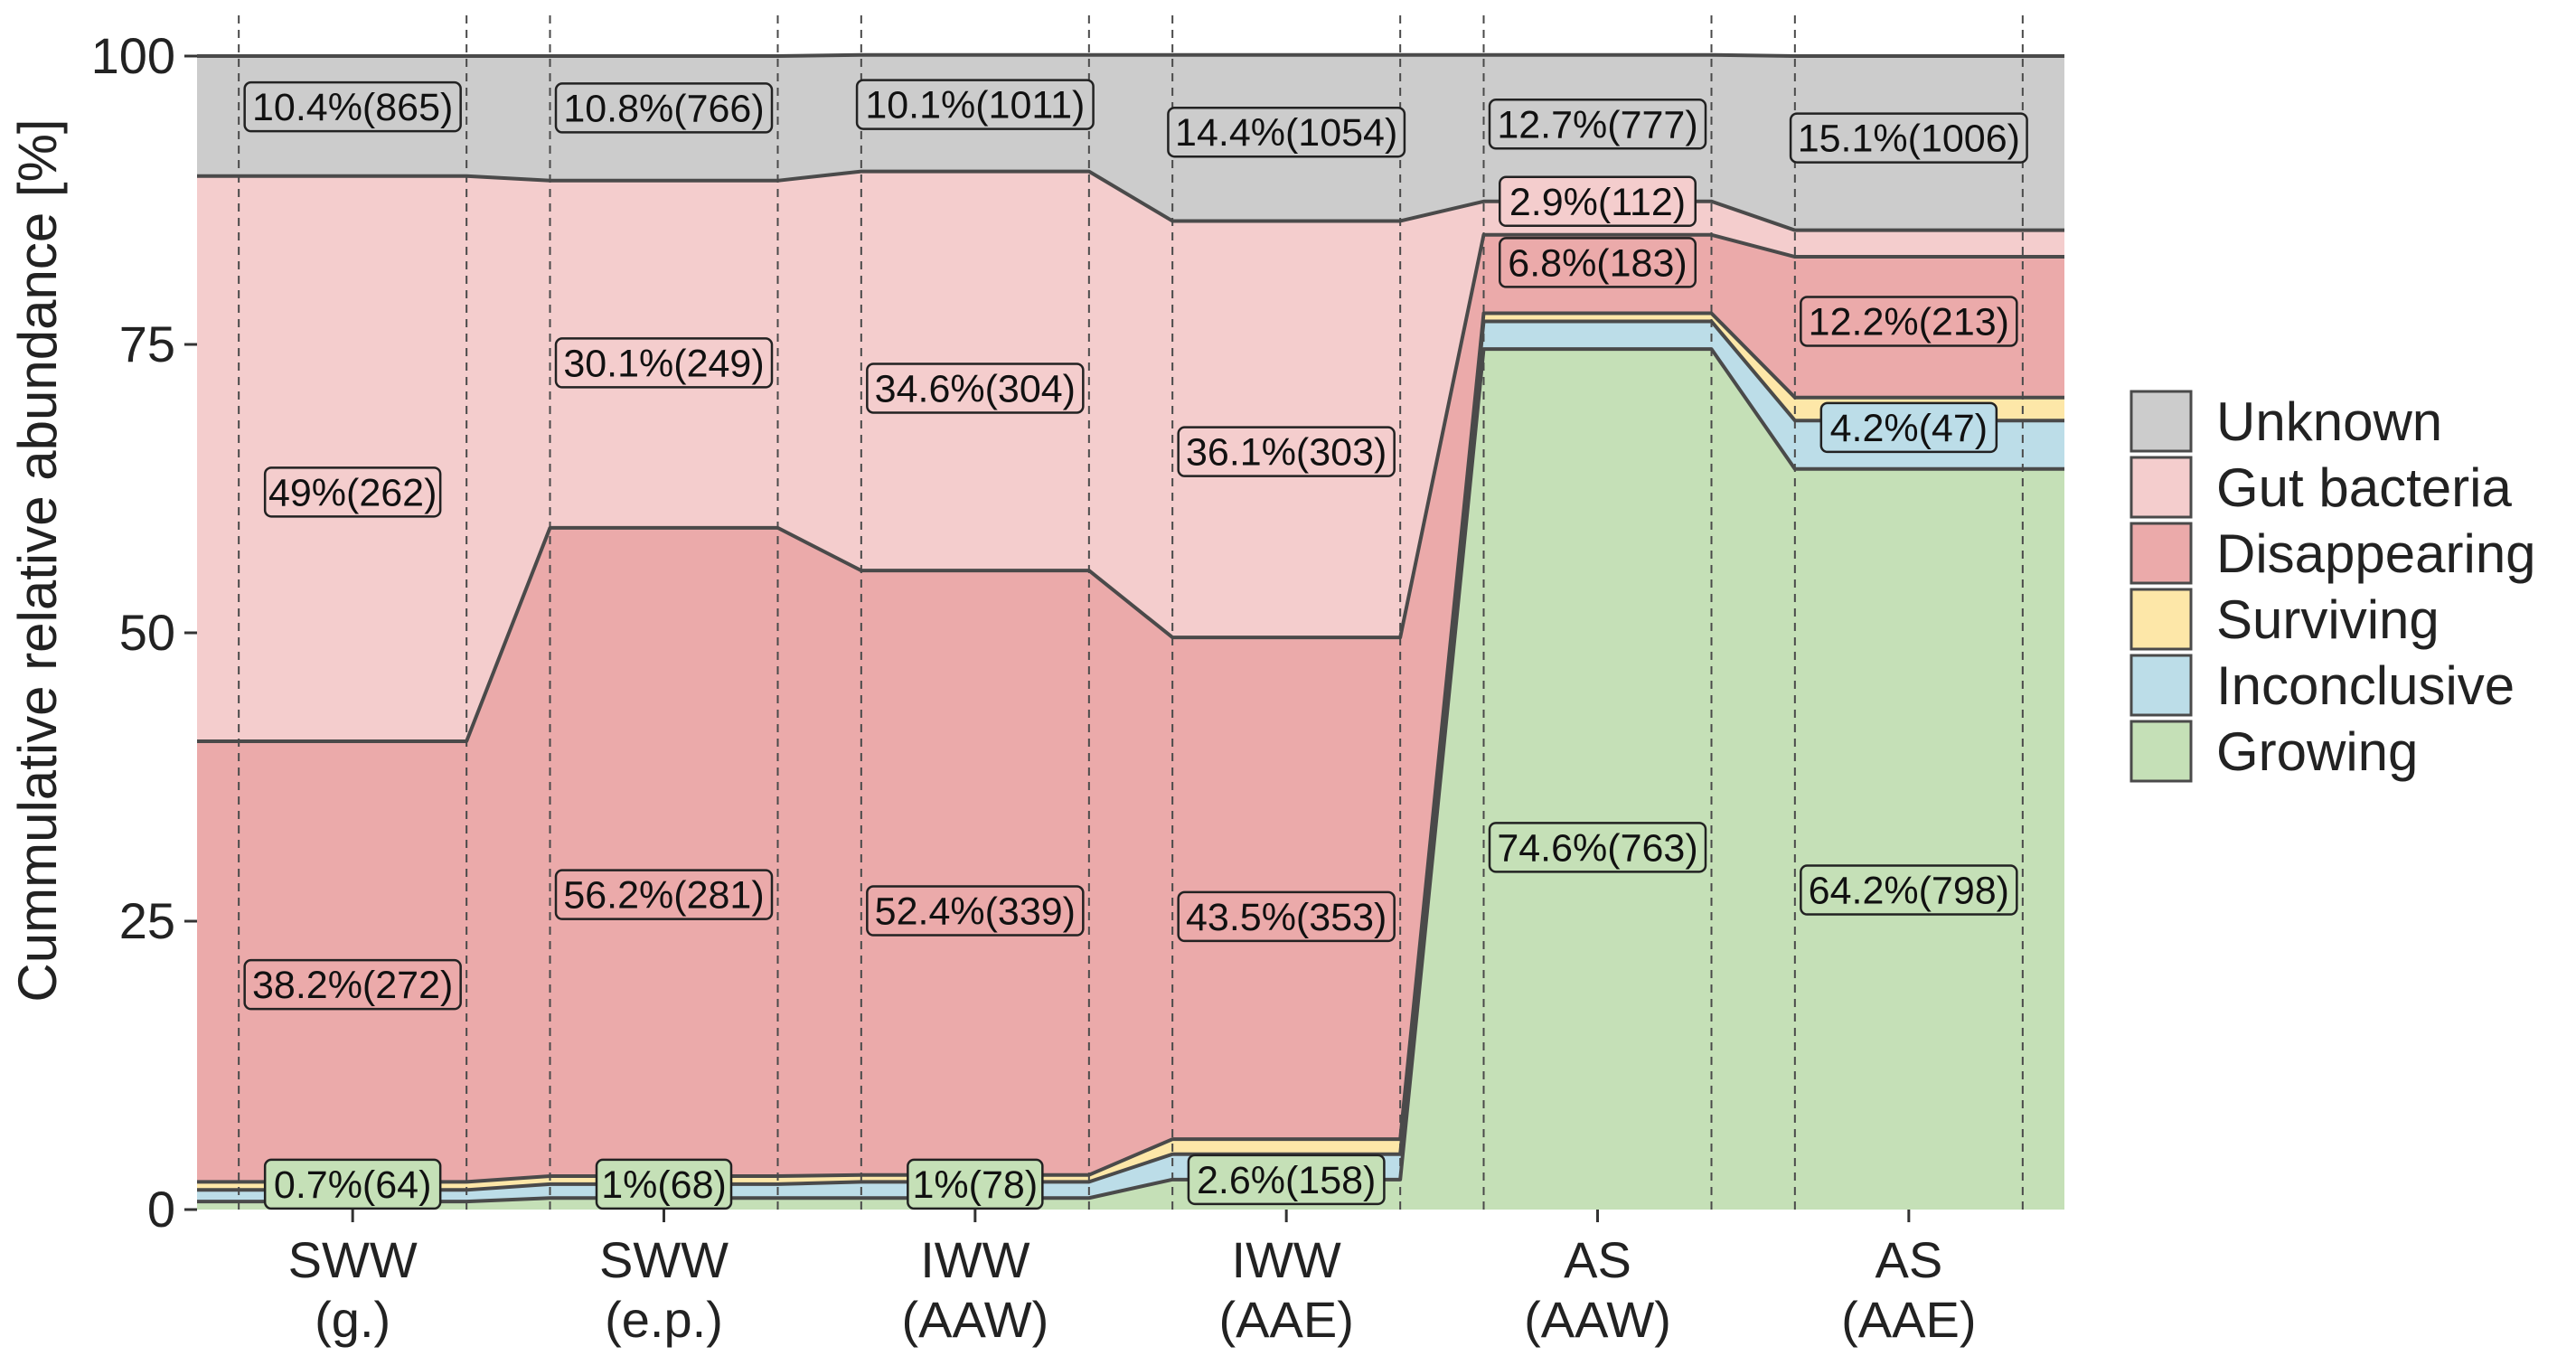 The width and height of the screenshot is (2576, 1356). I want to click on boundary-line, so click(1130, 55).